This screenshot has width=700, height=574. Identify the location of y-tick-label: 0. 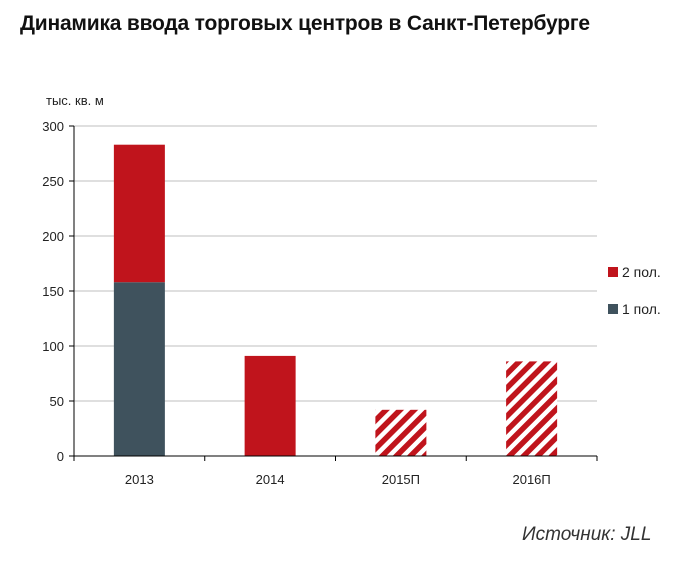
(60, 456).